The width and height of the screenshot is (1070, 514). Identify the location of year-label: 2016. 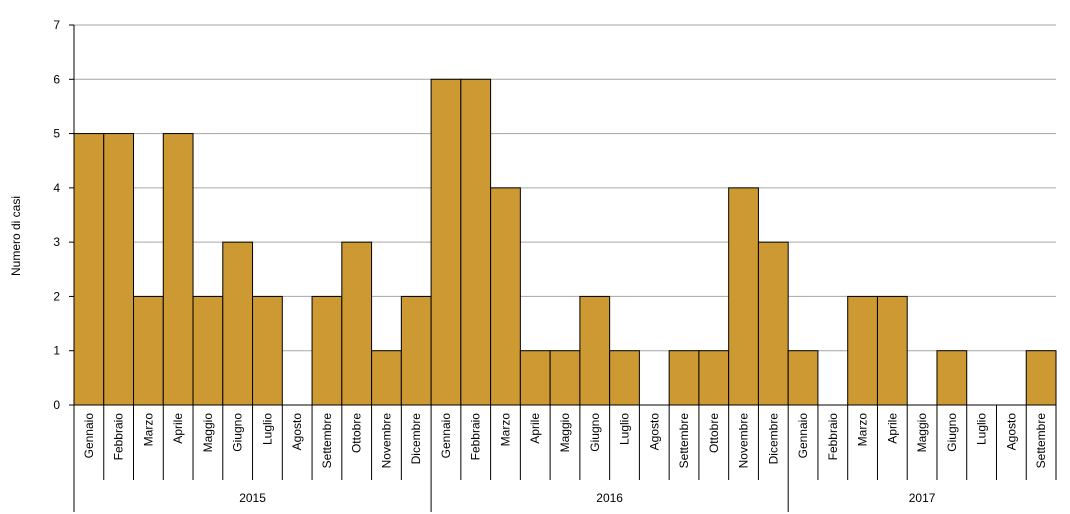
(609, 498).